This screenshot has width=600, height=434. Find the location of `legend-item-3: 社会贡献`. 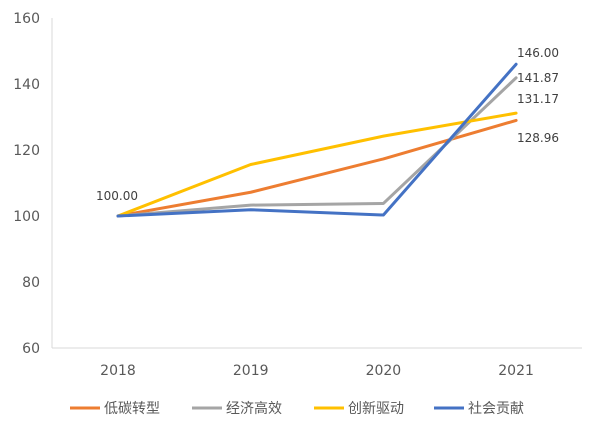

legend-item-3: 社会贡献 is located at coordinates (479, 409).